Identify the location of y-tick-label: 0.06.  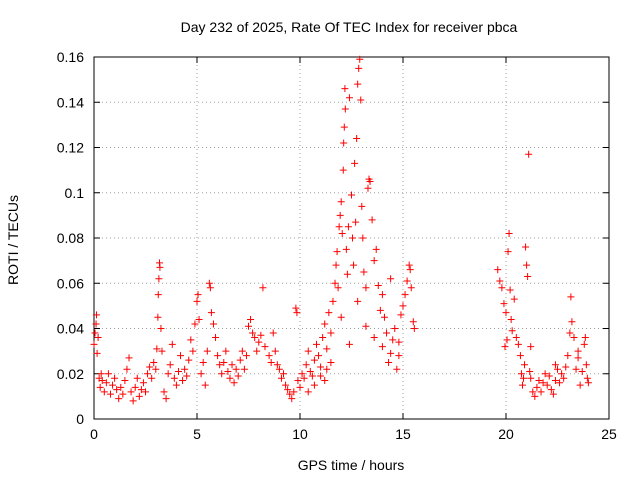
(70, 283).